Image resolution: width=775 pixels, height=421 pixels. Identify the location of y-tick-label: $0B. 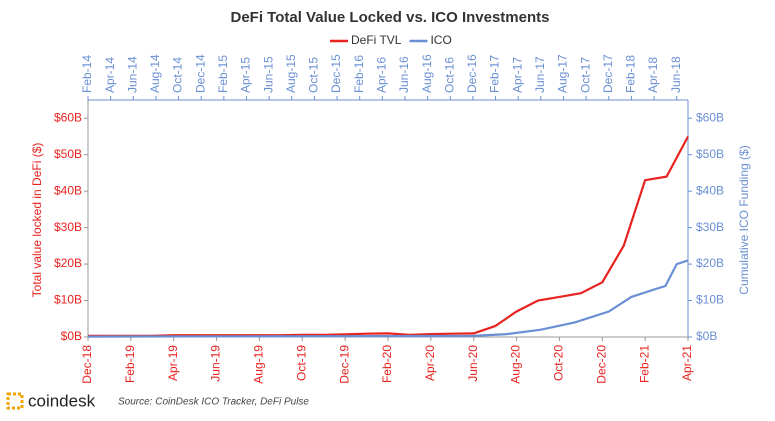
(71, 336).